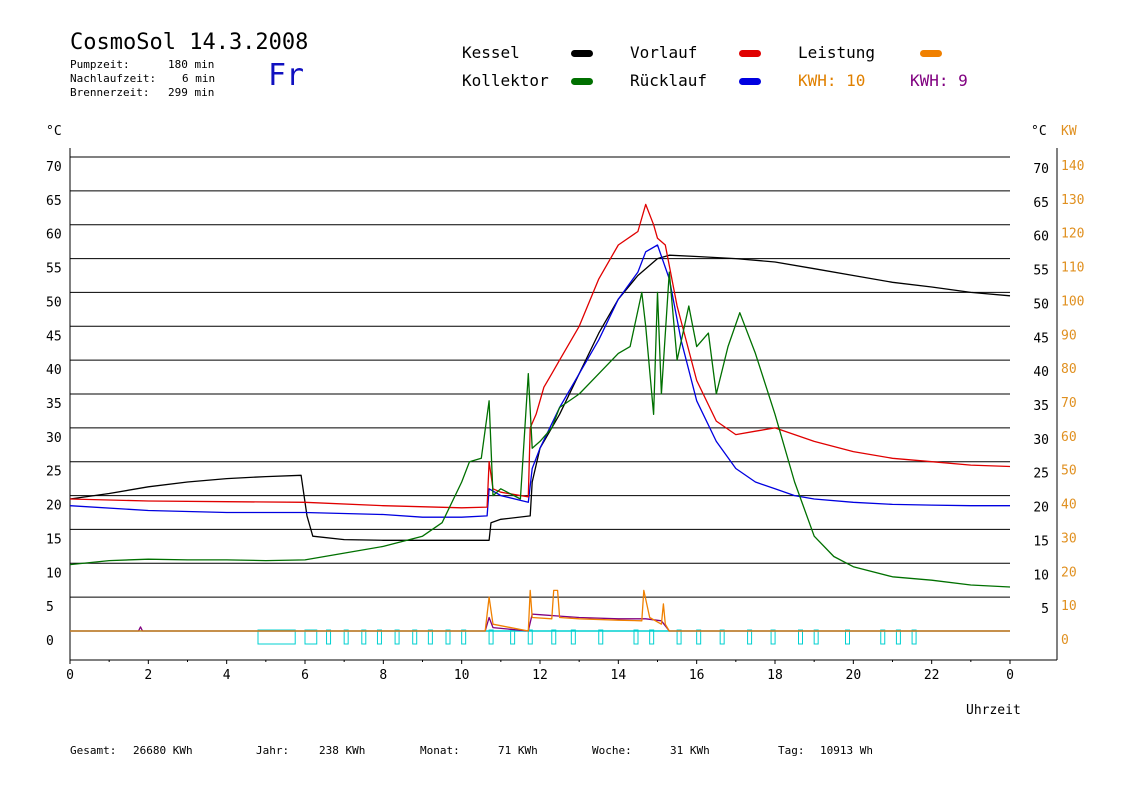  I want to click on y-tick-label-right-kw: 50, so click(1069, 471).